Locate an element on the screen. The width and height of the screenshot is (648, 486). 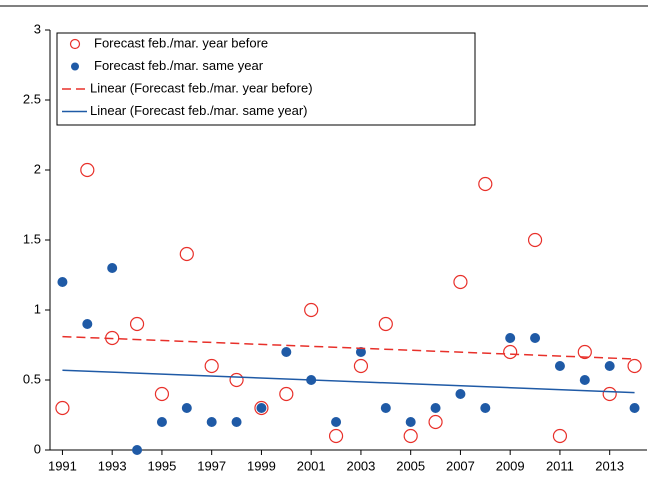
x-tick-label: 1999 is located at coordinates (261, 465).